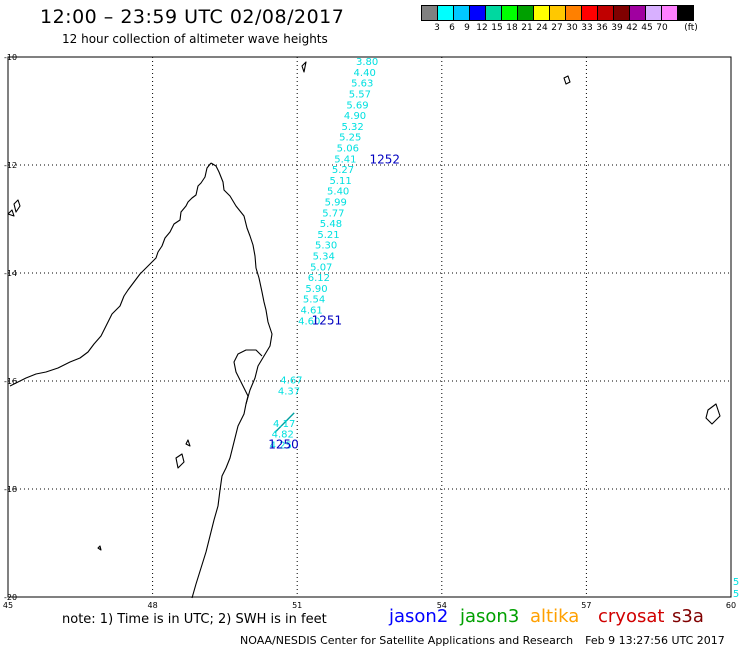  Describe the element at coordinates (10, 489) in the screenshot. I see `lat-tick-label: -18` at that location.